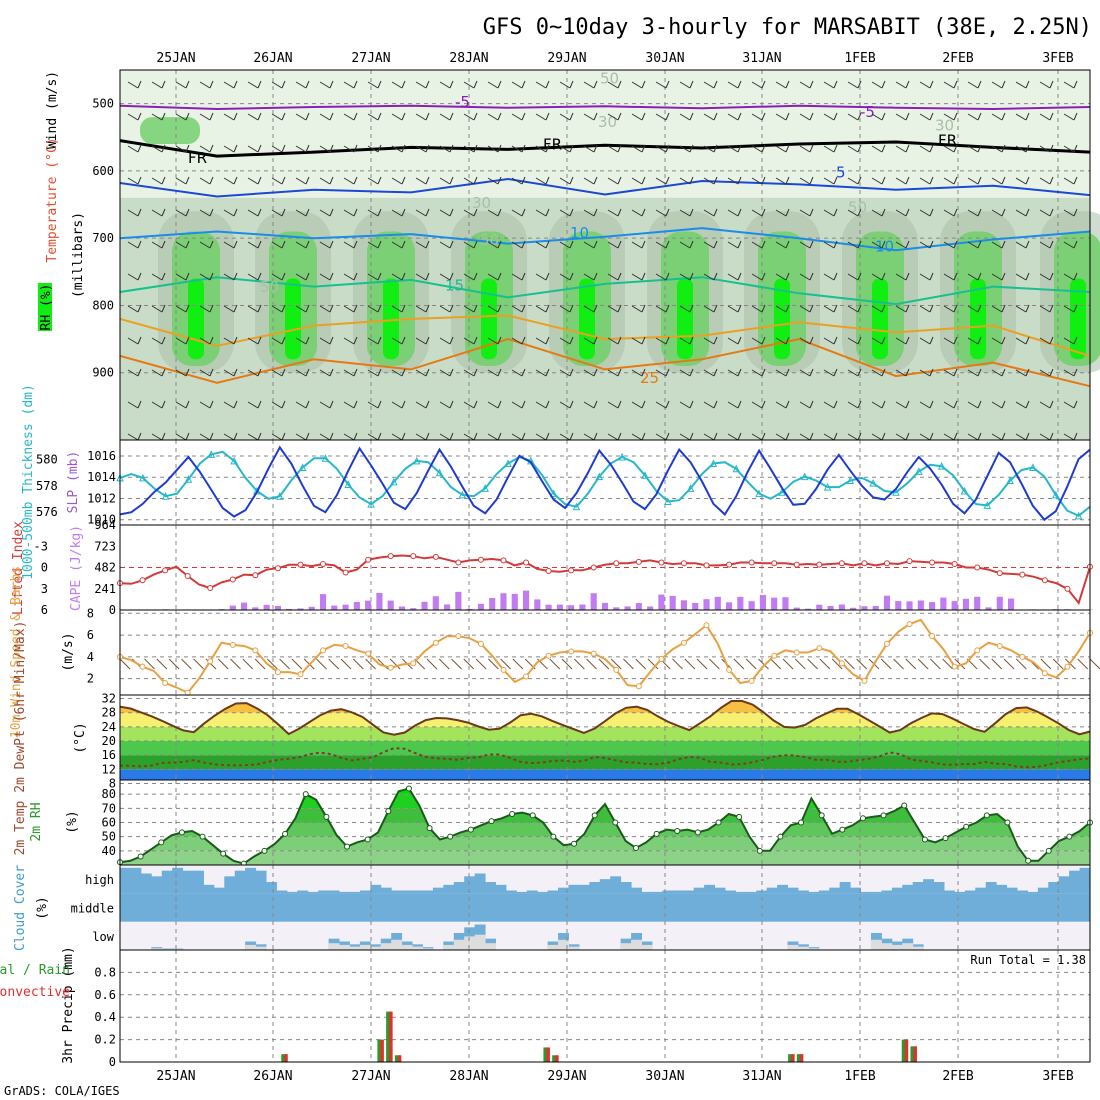 This screenshot has width=1100, height=1100. I want to click on y-tick-label: 8, so click(112, 784).